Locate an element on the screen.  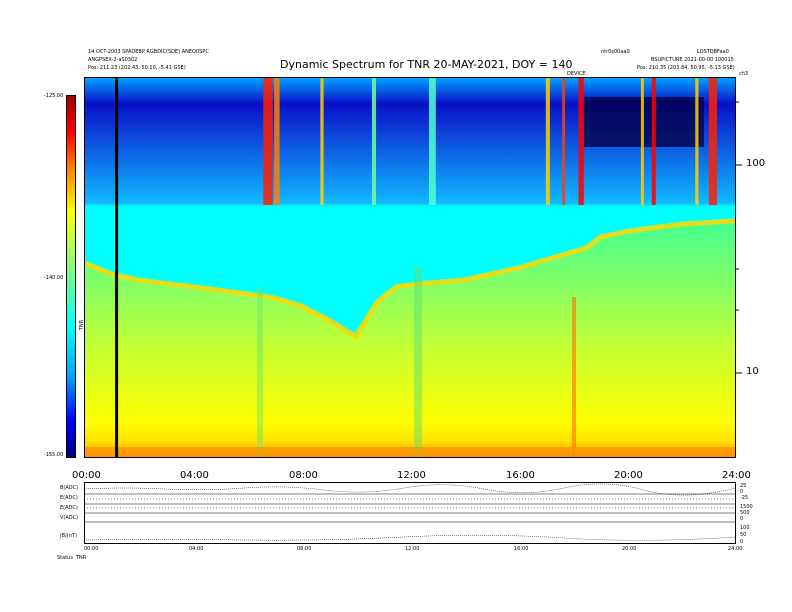
header-right-b: LOSTDBFaa0 is located at coordinates (713, 52).